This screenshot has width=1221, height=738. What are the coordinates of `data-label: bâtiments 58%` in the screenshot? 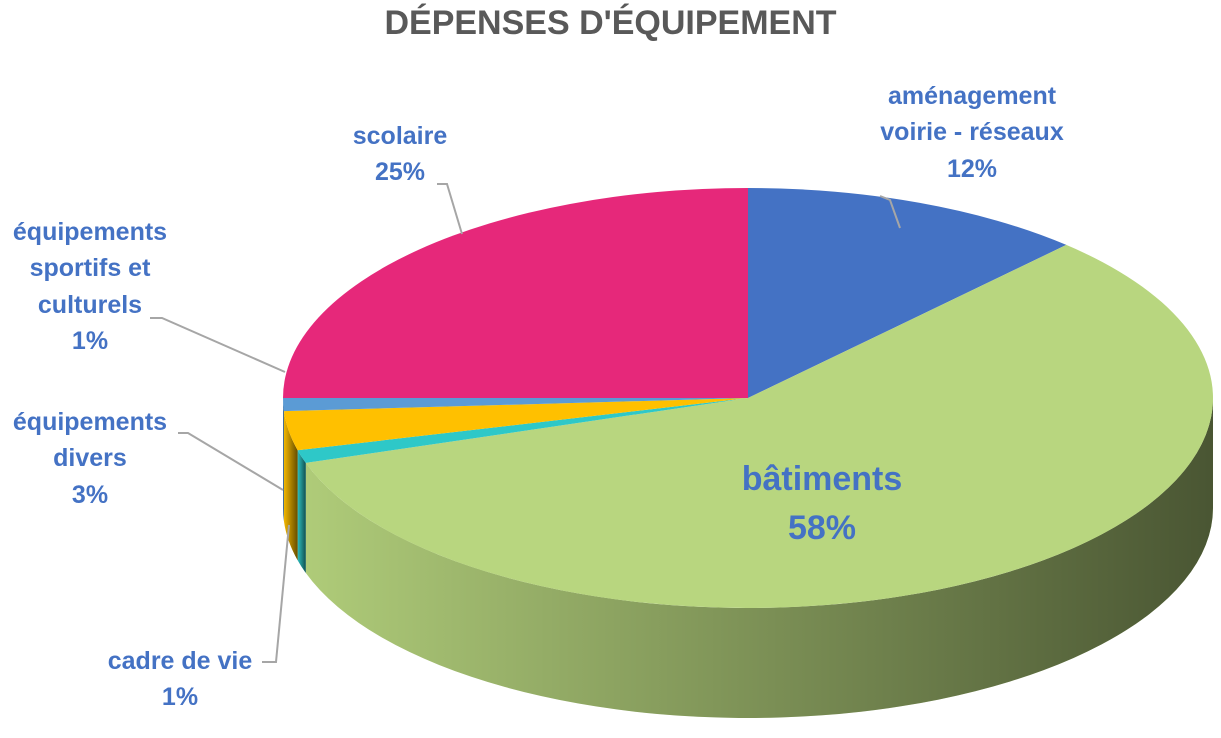 It's located at (822, 504).